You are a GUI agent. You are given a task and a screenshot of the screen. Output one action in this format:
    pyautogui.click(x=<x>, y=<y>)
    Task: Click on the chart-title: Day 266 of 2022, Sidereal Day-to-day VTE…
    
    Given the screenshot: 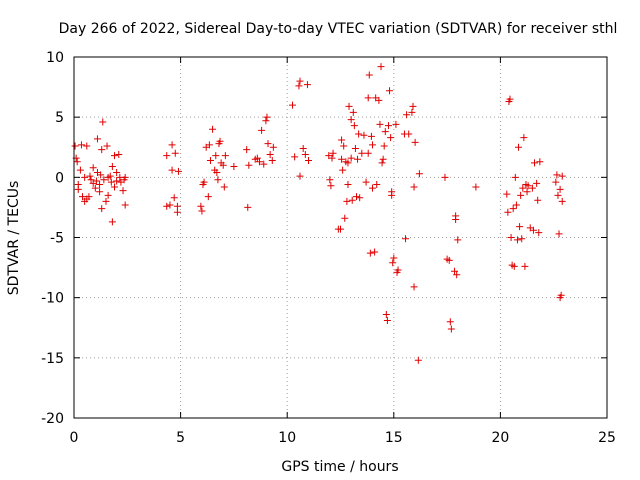 What is the action you would take?
    pyautogui.click(x=338, y=29)
    